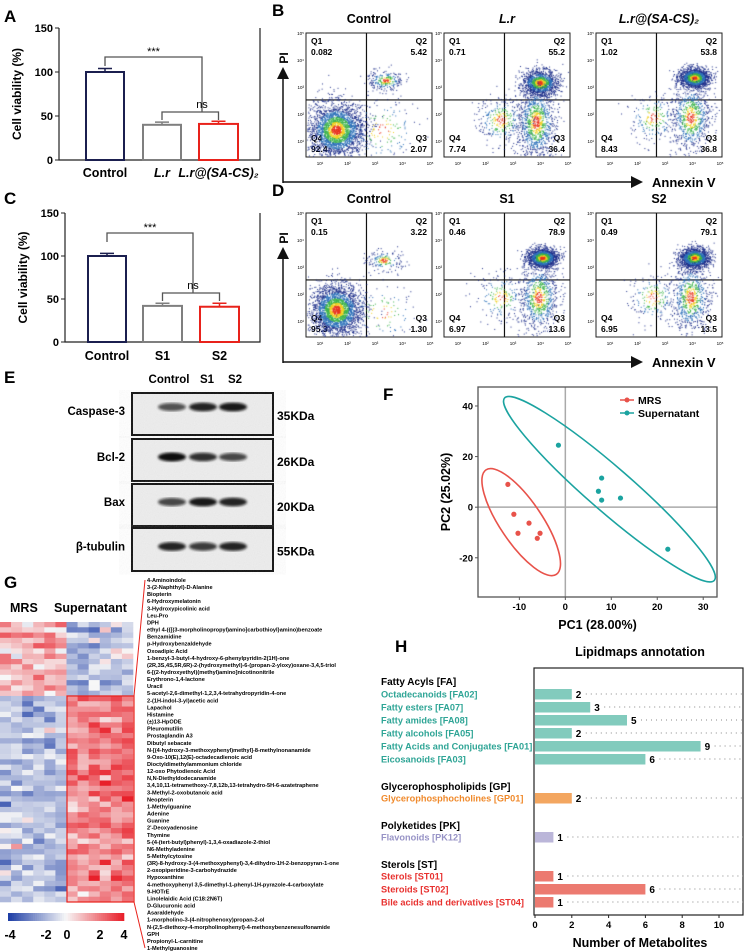  What do you see at coordinates (560, 877) in the screenshot?
I see `data-label: 1` at bounding box center [560, 877].